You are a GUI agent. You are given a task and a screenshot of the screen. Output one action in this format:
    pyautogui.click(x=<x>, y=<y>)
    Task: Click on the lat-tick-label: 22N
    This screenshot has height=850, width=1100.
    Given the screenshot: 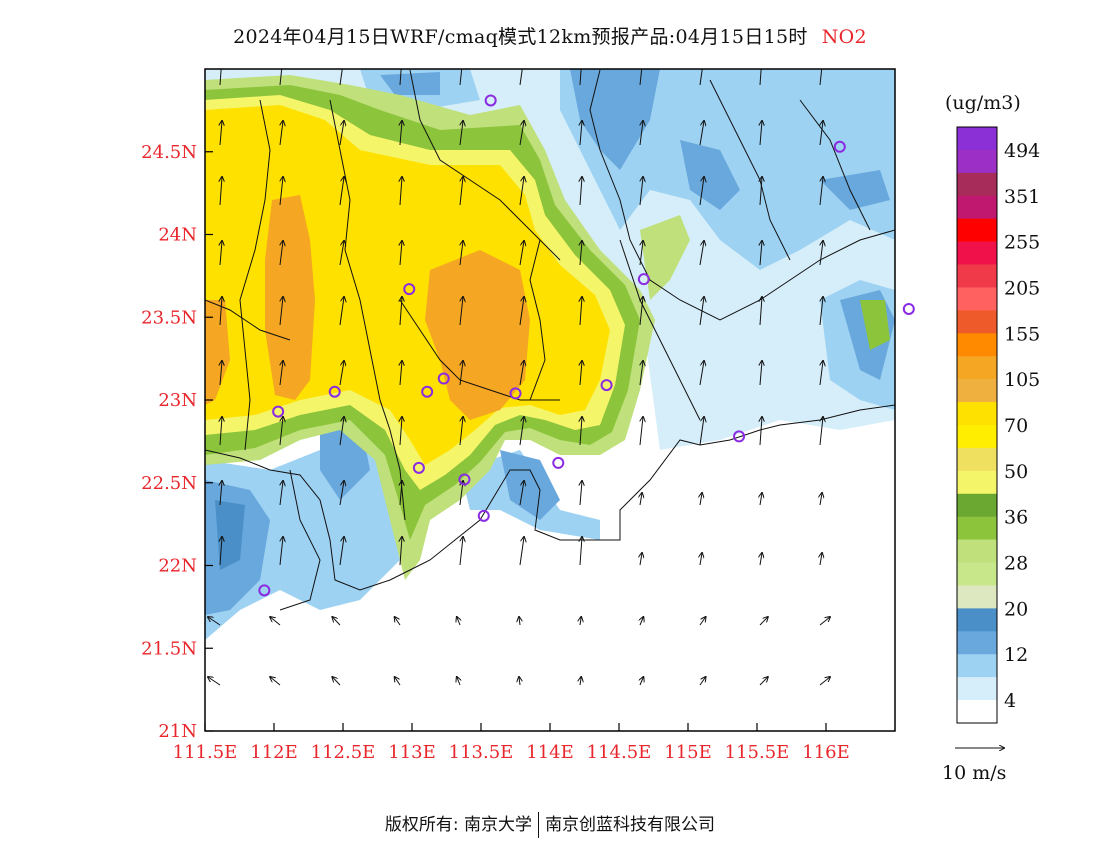 What is the action you would take?
    pyautogui.click(x=177, y=566)
    